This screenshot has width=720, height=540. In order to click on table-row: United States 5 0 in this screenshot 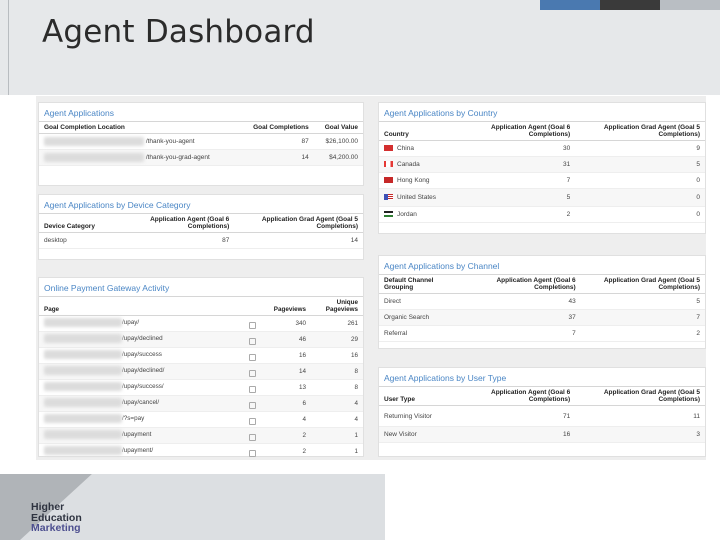, I will do `click(542, 197)`.